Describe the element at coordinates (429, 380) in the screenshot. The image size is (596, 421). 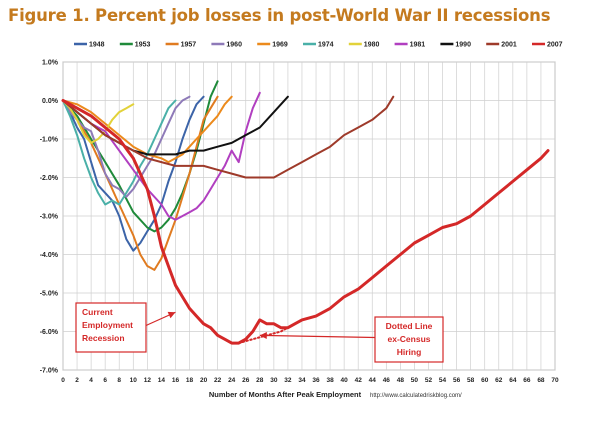
I see `x-tick-label: 52` at that location.